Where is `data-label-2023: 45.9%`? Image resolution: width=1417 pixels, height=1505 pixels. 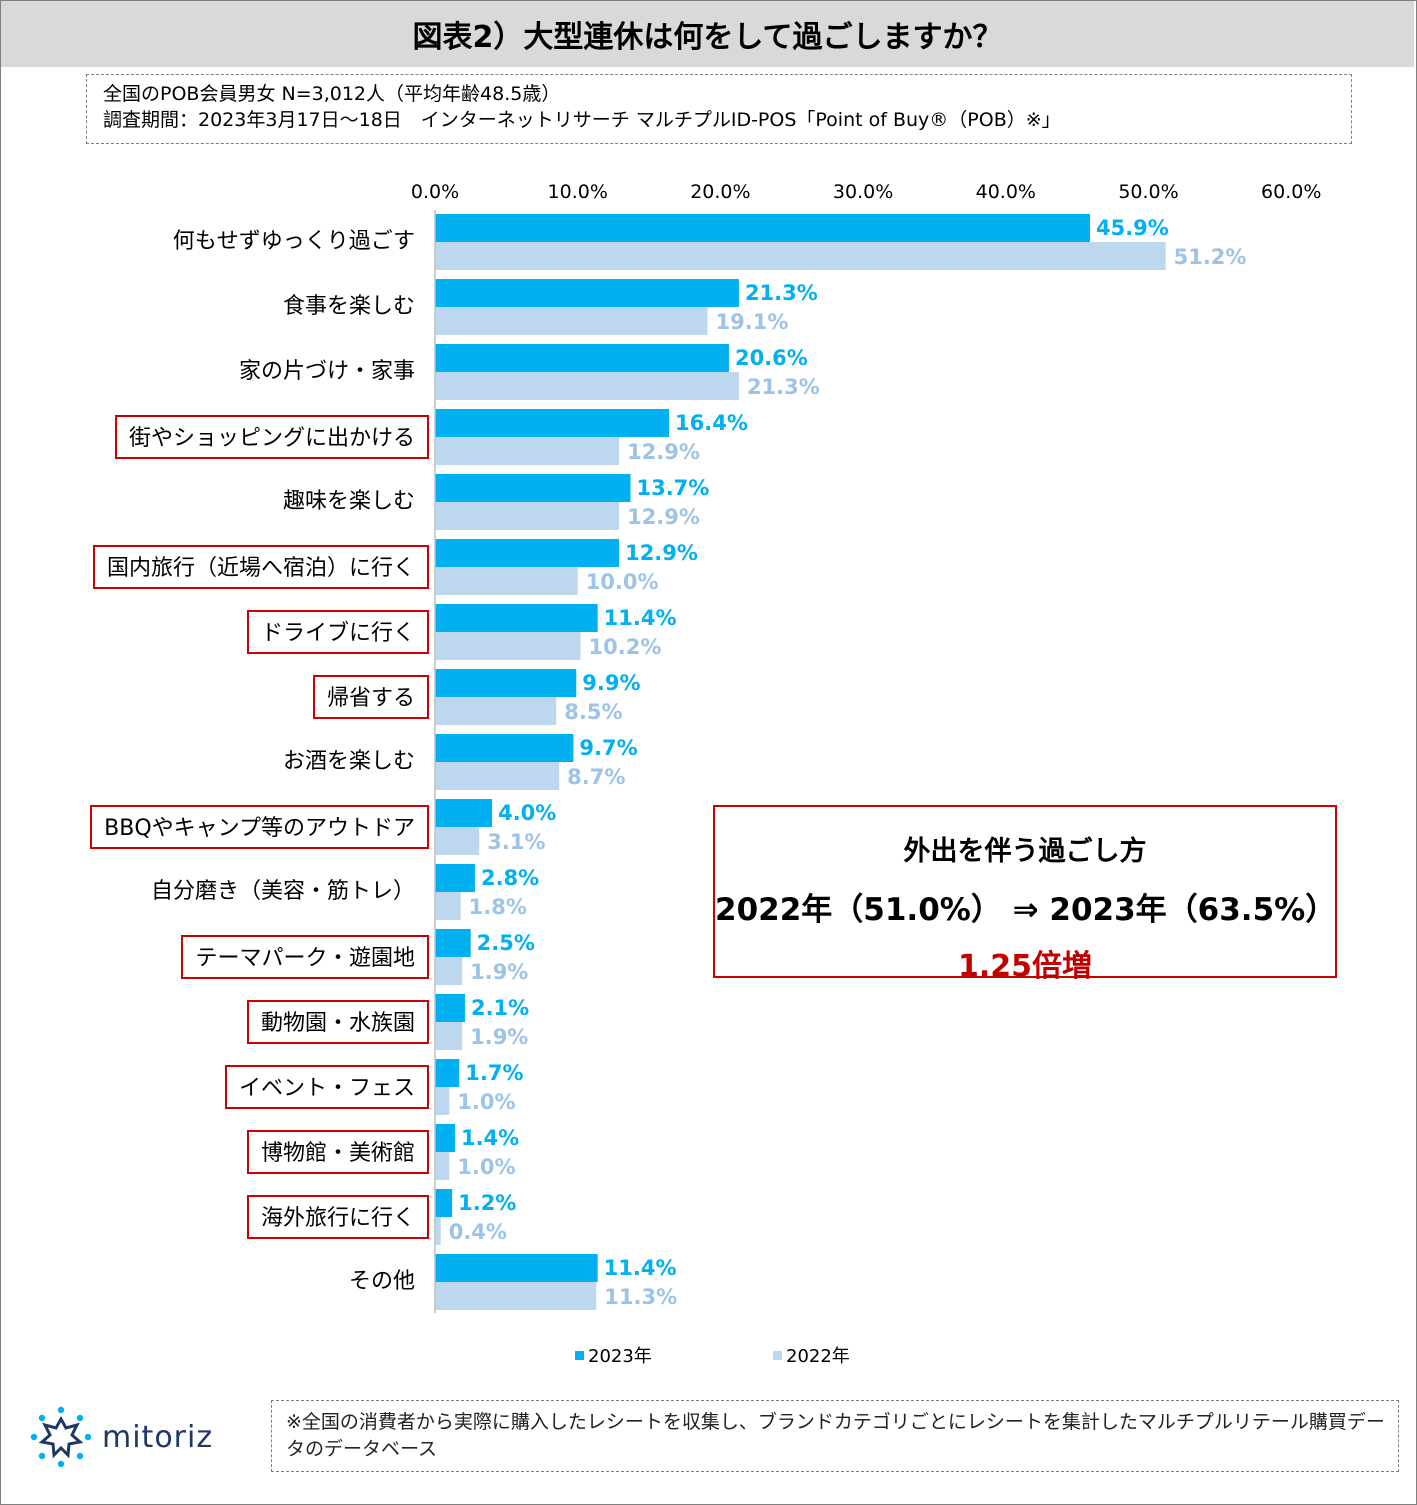 data-label-2023: 45.9% is located at coordinates (1132, 228).